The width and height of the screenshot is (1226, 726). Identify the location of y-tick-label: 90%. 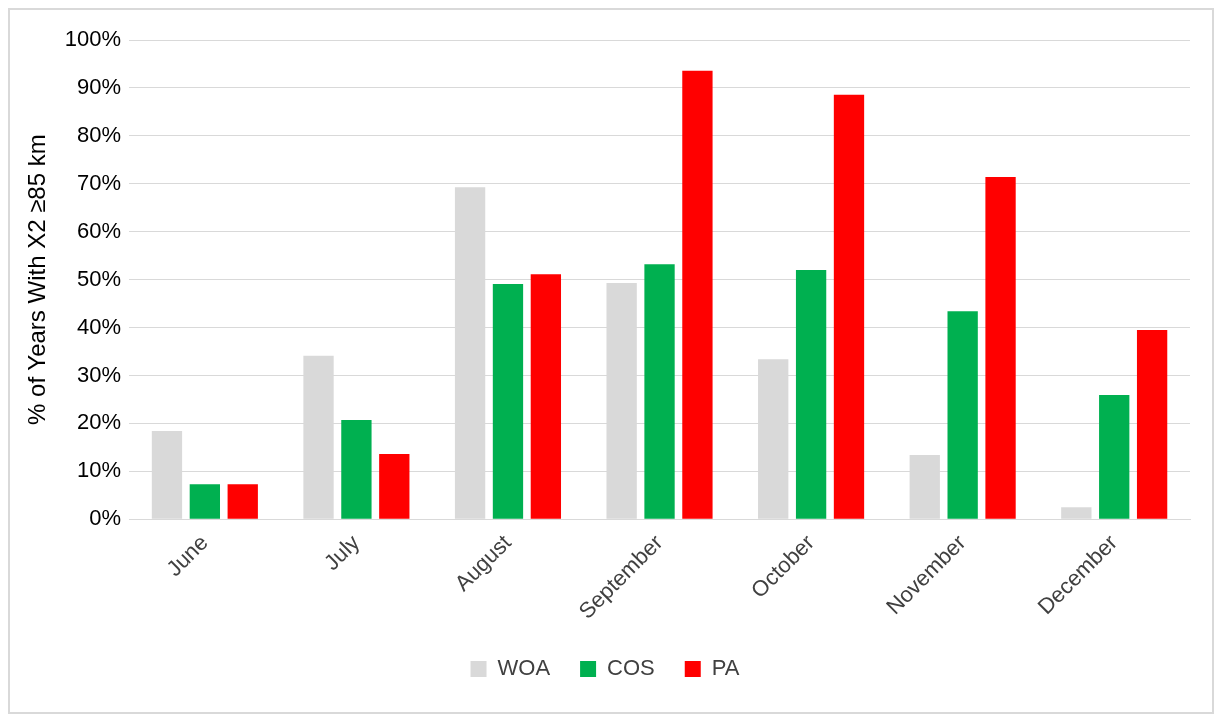
(99, 86).